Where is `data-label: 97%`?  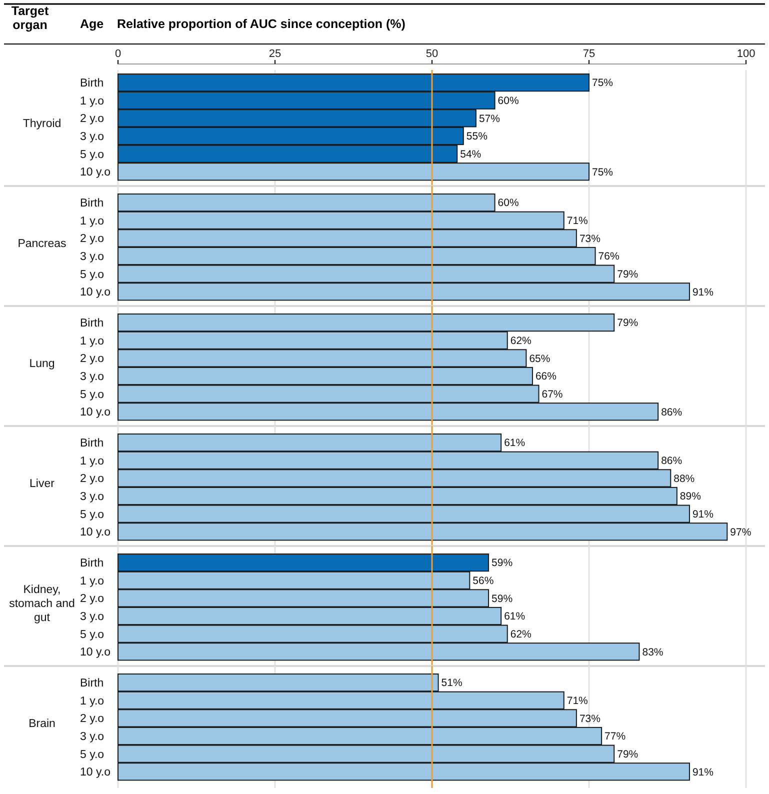 data-label: 97% is located at coordinates (741, 532).